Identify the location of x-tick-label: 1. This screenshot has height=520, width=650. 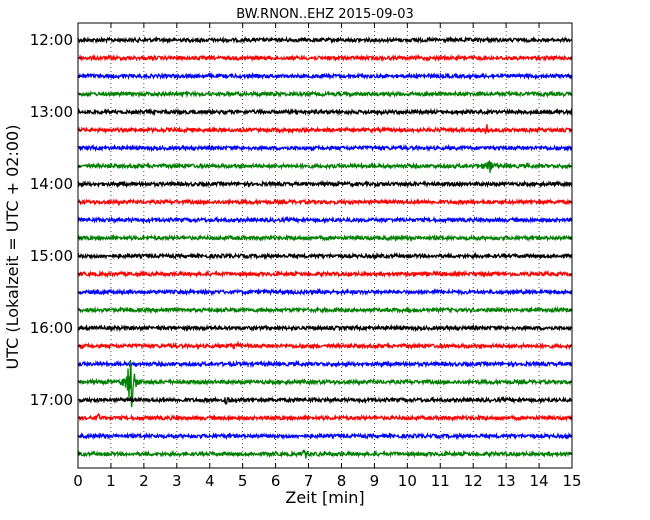
(111, 481).